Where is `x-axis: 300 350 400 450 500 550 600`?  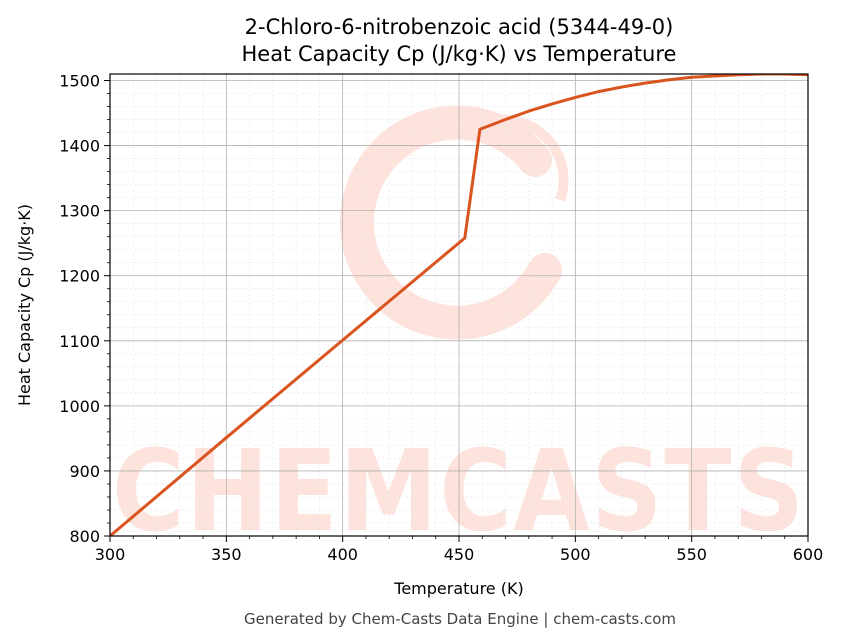 x-axis: 300 350 400 450 500 550 600 is located at coordinates (459, 550).